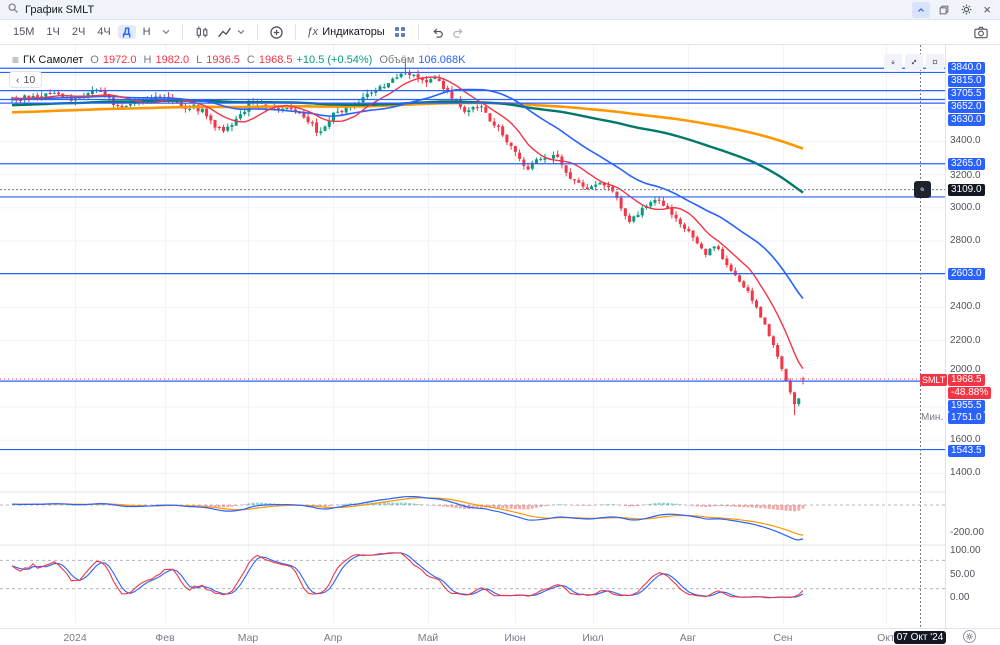 The height and width of the screenshot is (645, 1000). Describe the element at coordinates (165, 638) in the screenshot. I see `time-axis-label: Фев` at that location.